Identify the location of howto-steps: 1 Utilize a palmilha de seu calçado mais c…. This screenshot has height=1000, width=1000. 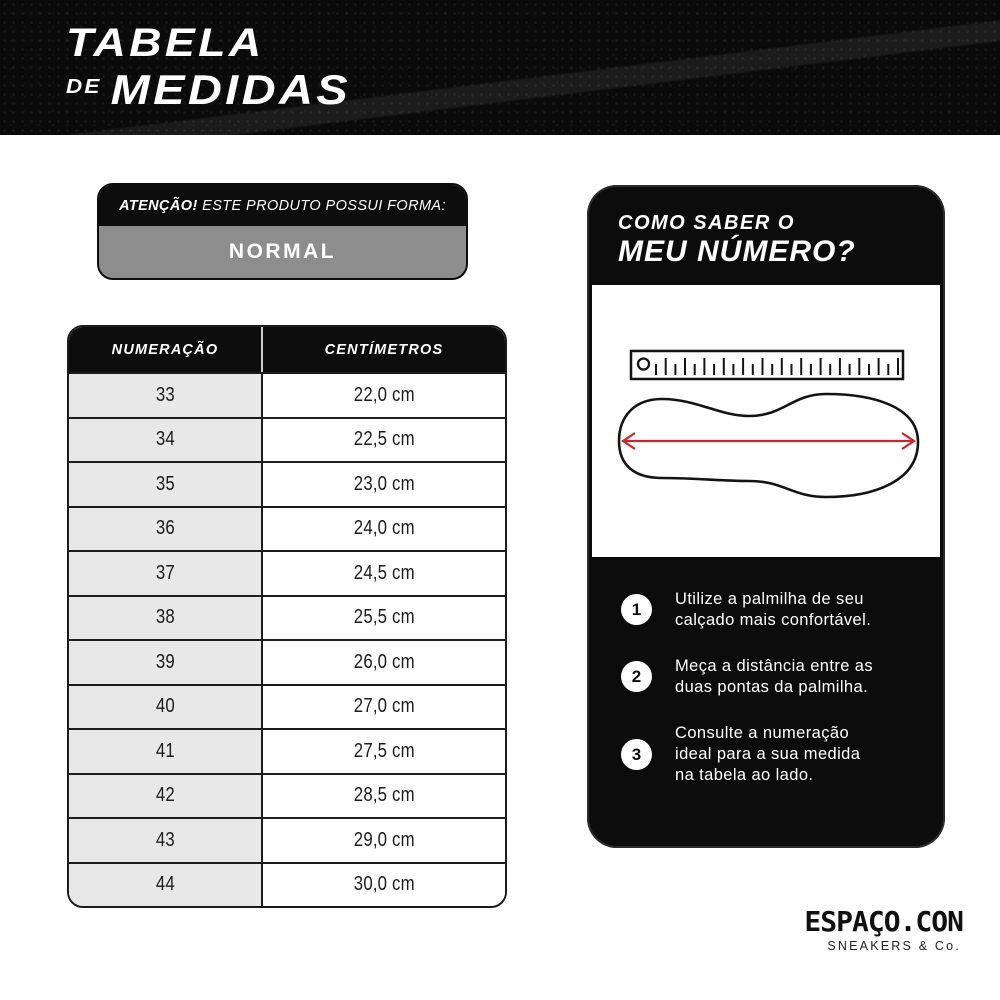
(766, 672).